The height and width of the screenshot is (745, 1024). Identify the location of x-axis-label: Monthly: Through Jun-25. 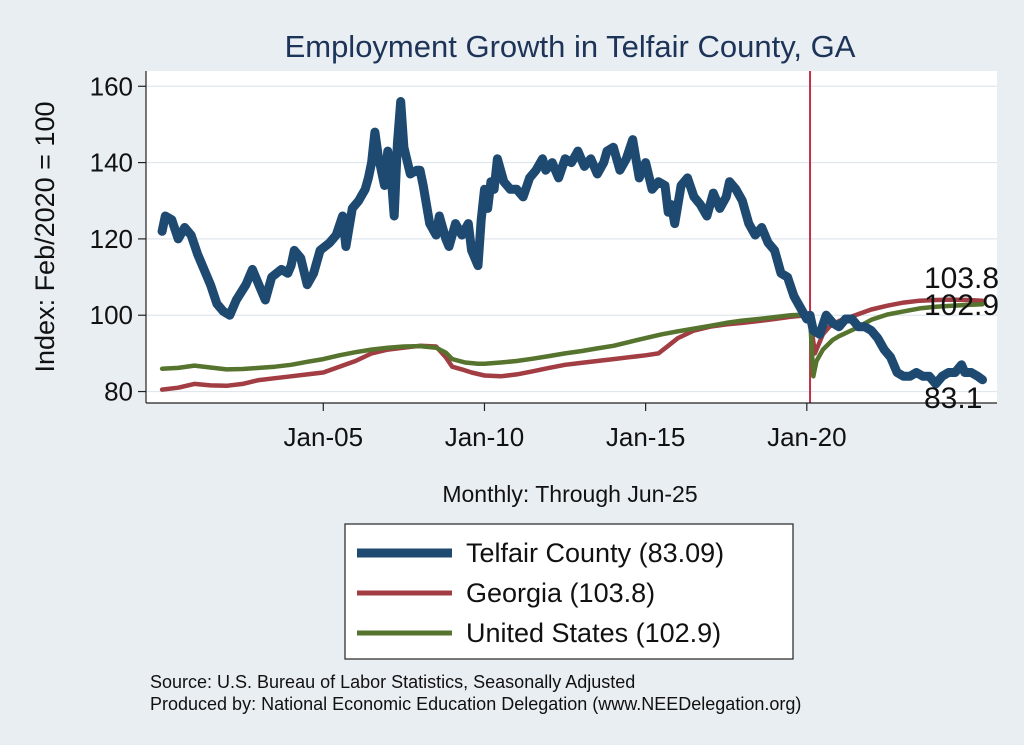
(569, 494).